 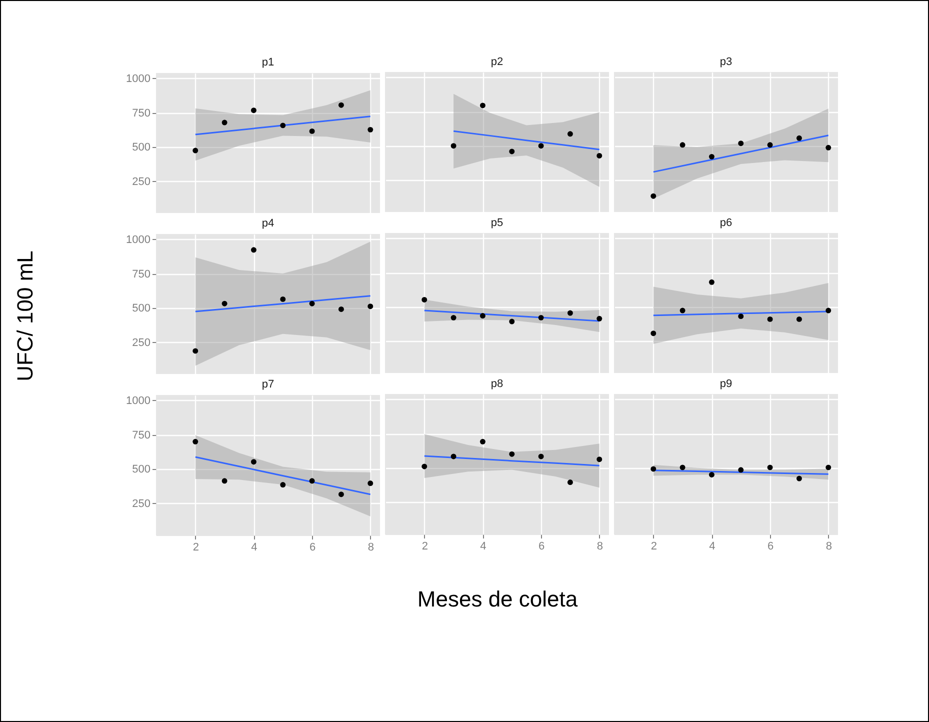 What do you see at coordinates (497, 384) in the screenshot?
I see `chart-title: p8` at bounding box center [497, 384].